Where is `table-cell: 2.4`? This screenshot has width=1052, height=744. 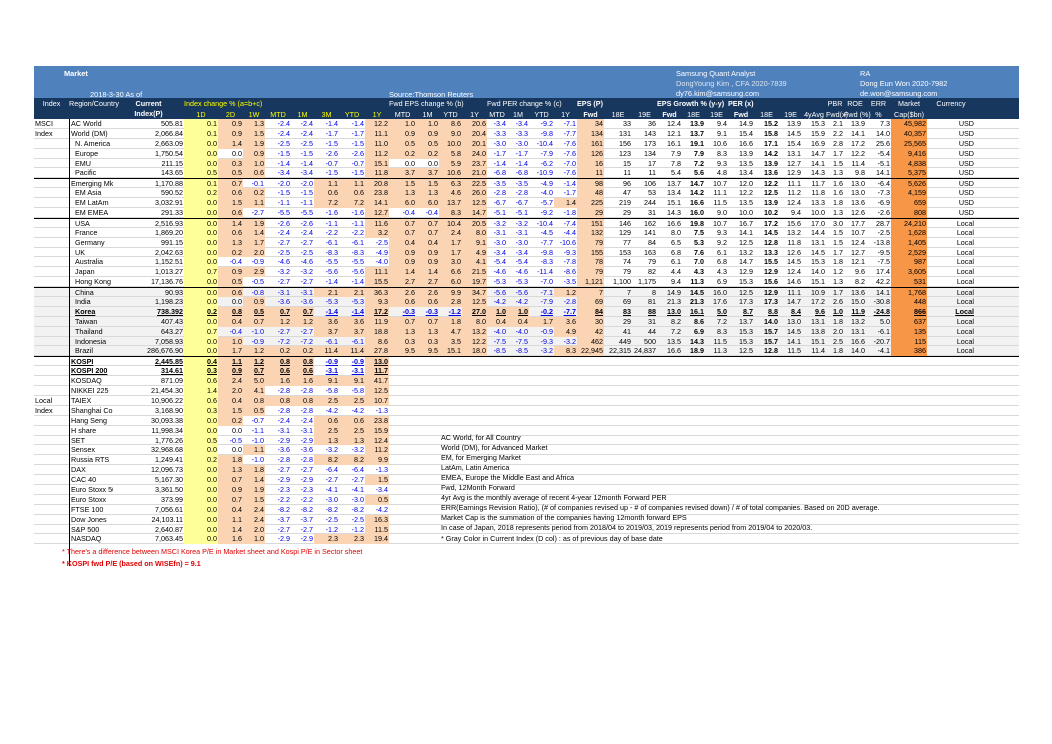 table-cell: 2.4 is located at coordinates (254, 509).